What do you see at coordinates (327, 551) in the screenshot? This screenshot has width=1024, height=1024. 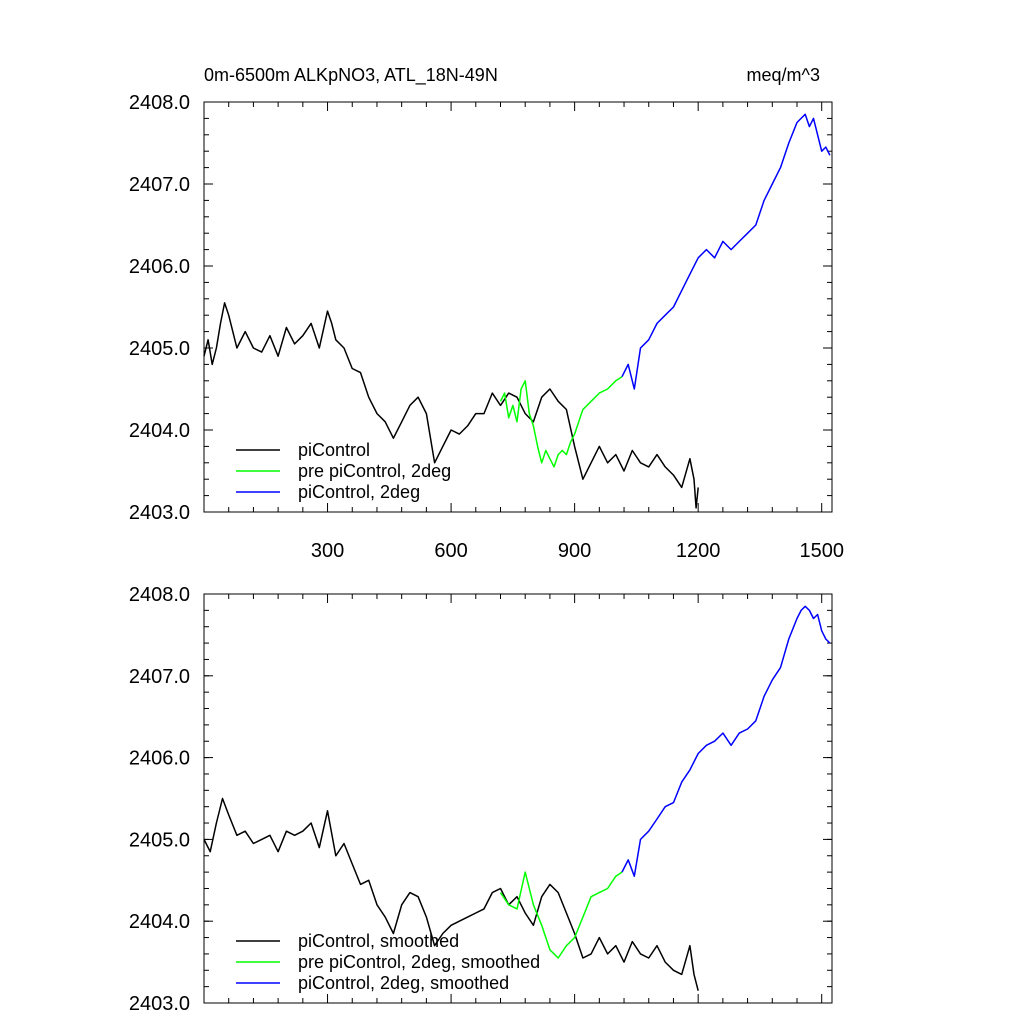 I see `x-tick-label: 300` at bounding box center [327, 551].